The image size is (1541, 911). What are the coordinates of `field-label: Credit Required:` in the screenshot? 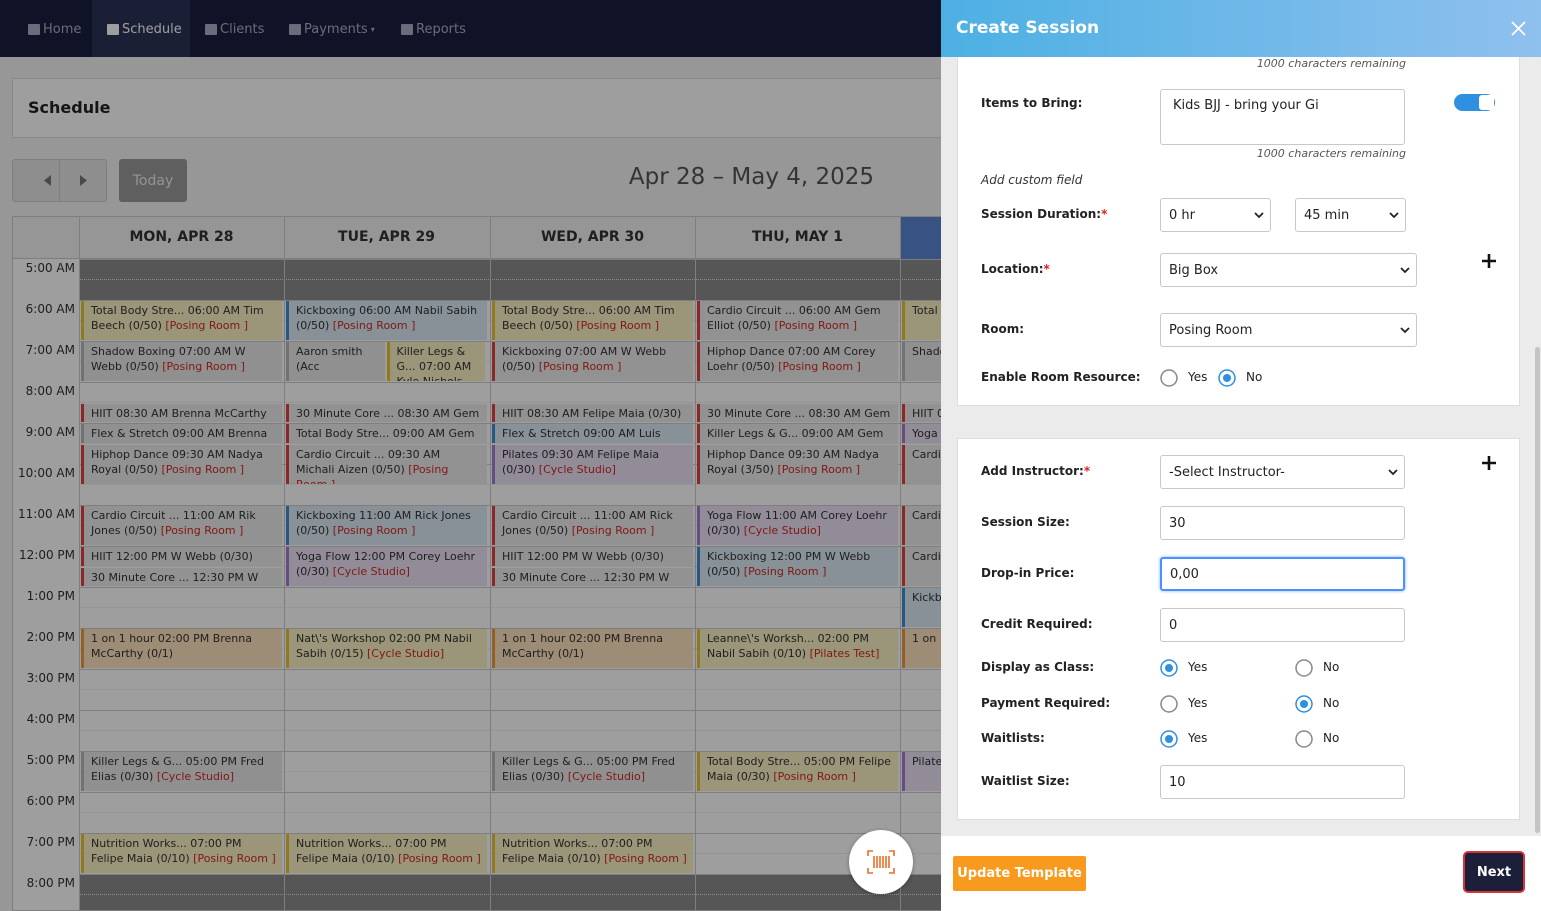 It's located at (1037, 624).